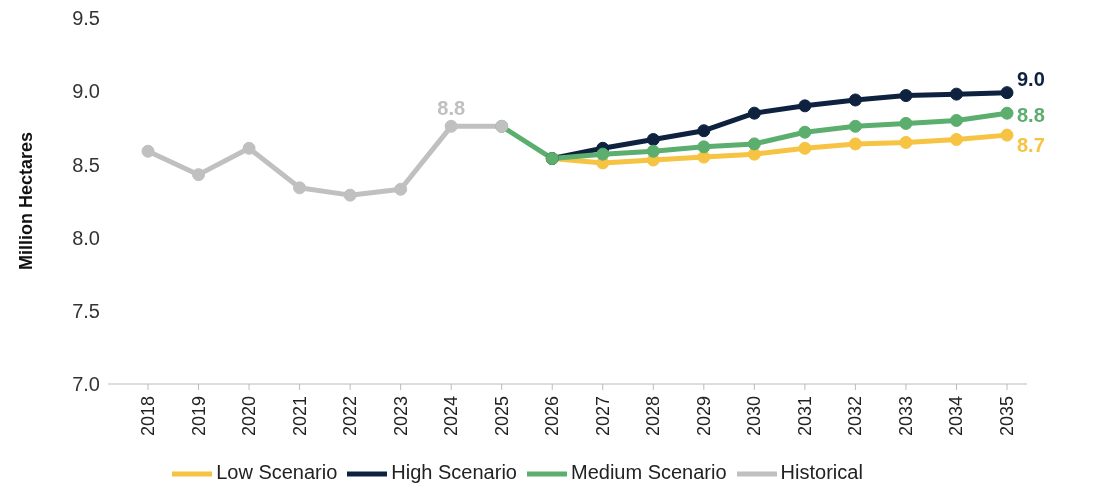 Image resolution: width=1095 pixels, height=502 pixels. What do you see at coordinates (905, 416) in the screenshot?
I see `x-tick-label: 2033` at bounding box center [905, 416].